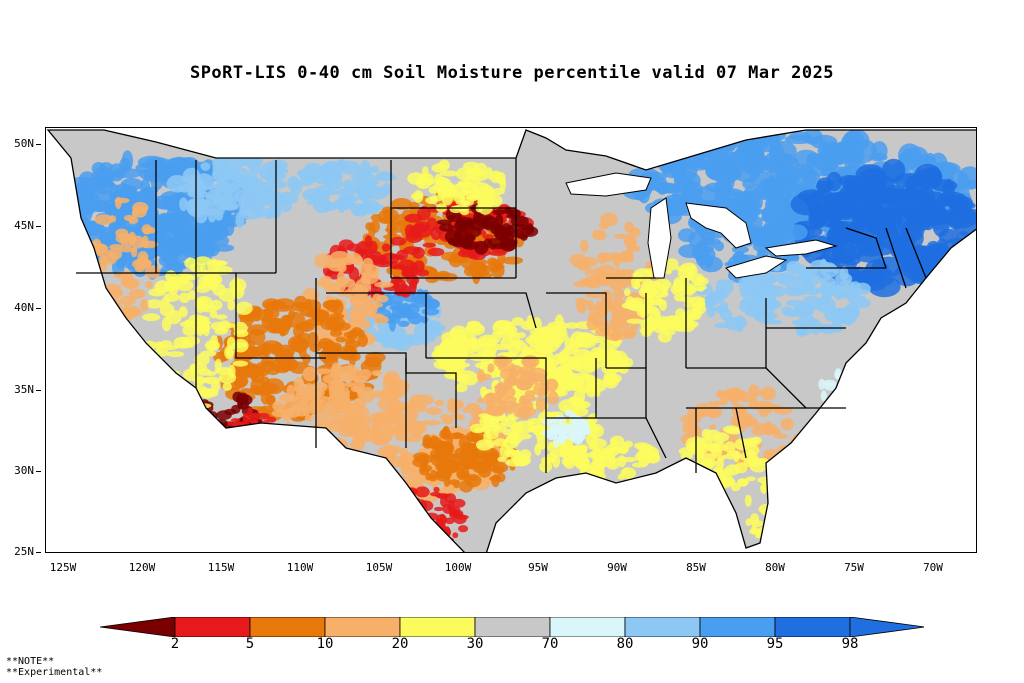 The height and width of the screenshot is (683, 1024). What do you see at coordinates (458, 567) in the screenshot?
I see `lon-label: 100W` at bounding box center [458, 567].